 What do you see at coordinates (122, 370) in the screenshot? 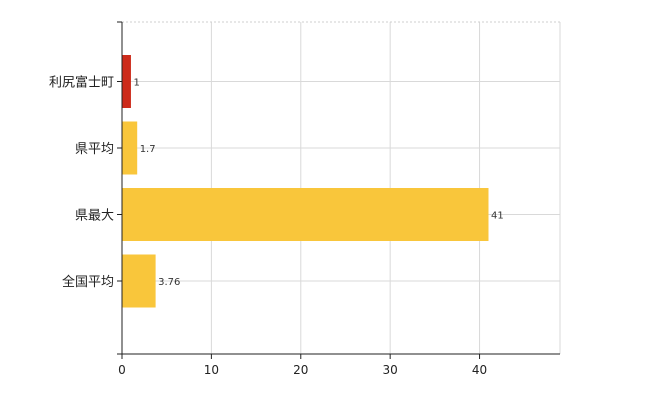
I see `x-tick-label: 0` at bounding box center [122, 370].